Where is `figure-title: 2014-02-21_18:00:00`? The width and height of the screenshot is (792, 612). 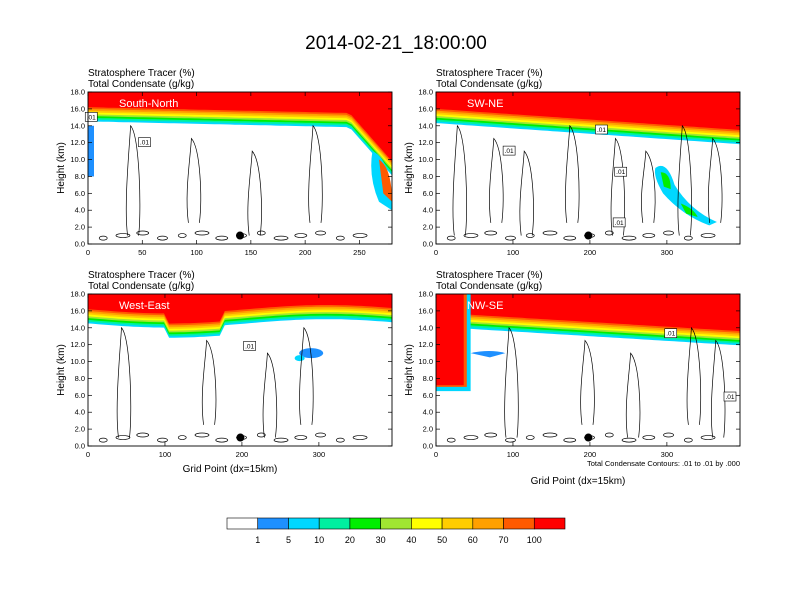
figure-title: 2014-02-21_18:00:00 is located at coordinates (396, 43).